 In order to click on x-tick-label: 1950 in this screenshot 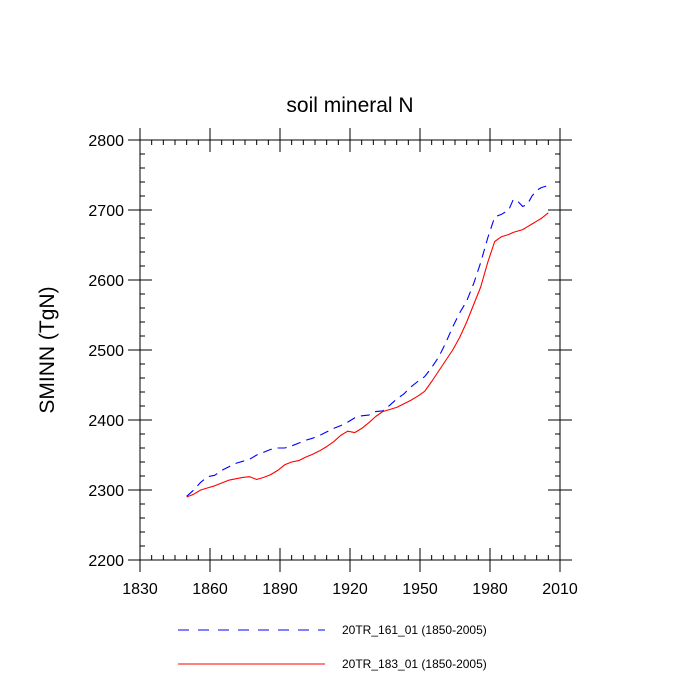, I will do `click(420, 589)`.